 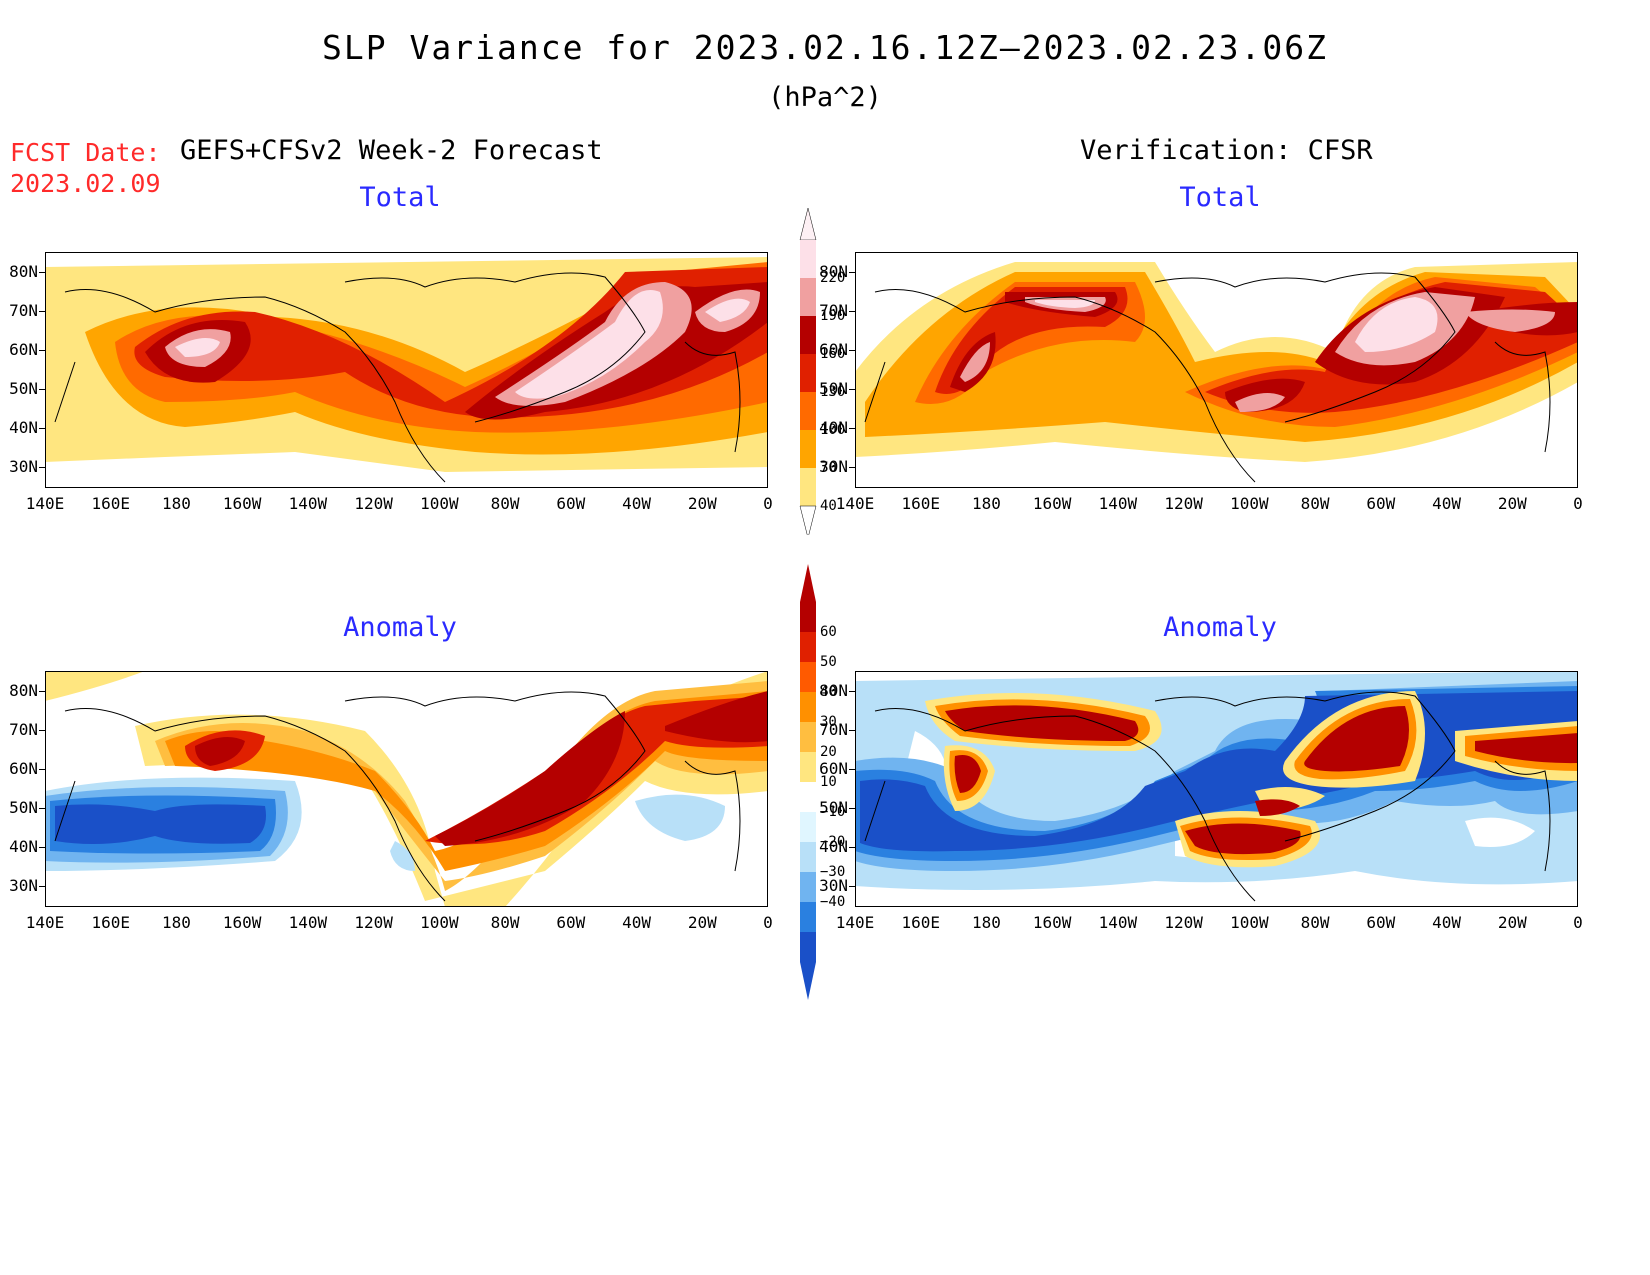 What do you see at coordinates (832, 316) in the screenshot?
I see `colorbar-level-label: 190` at bounding box center [832, 316].